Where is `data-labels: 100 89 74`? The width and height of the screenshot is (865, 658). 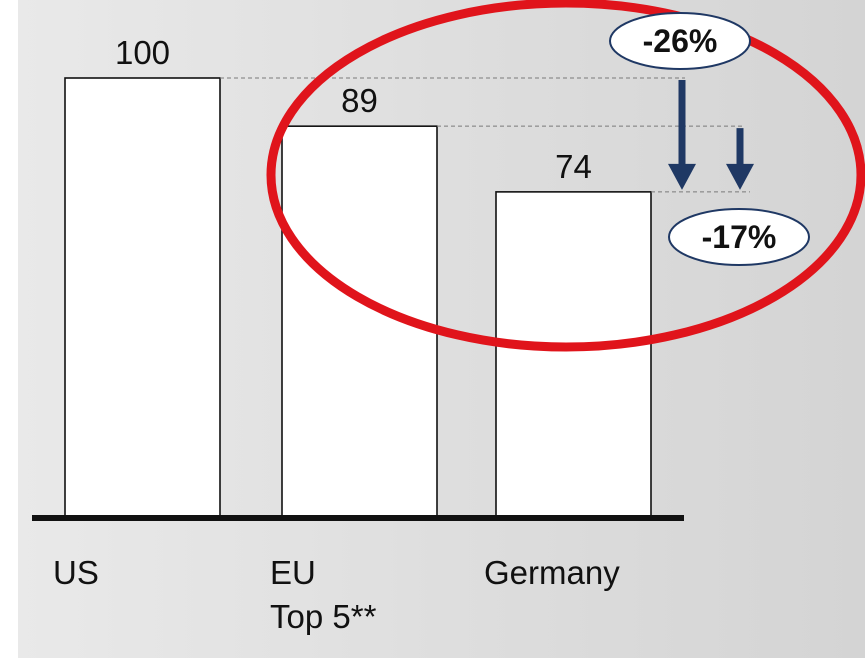 data-labels: 100 89 74 is located at coordinates (353, 109).